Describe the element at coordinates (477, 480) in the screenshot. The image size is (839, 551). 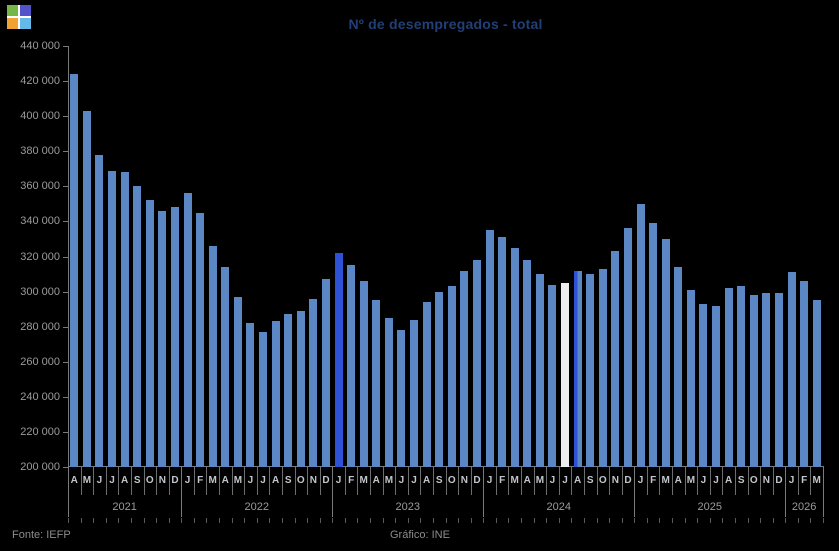
I see `month-label: D` at that location.